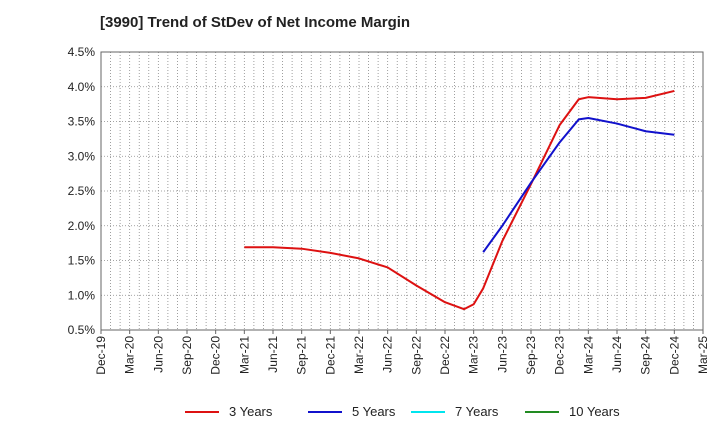  Describe the element at coordinates (474, 355) in the screenshot. I see `x-tick-label: Mar-23` at that location.